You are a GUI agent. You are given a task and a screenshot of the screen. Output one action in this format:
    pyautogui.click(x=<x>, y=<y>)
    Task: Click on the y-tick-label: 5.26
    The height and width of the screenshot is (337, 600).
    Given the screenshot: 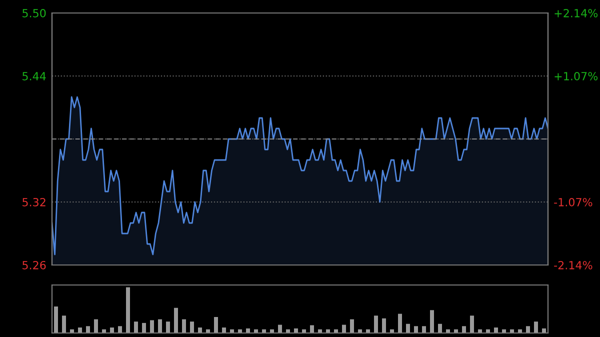 What is the action you would take?
    pyautogui.click(x=34, y=265)
    